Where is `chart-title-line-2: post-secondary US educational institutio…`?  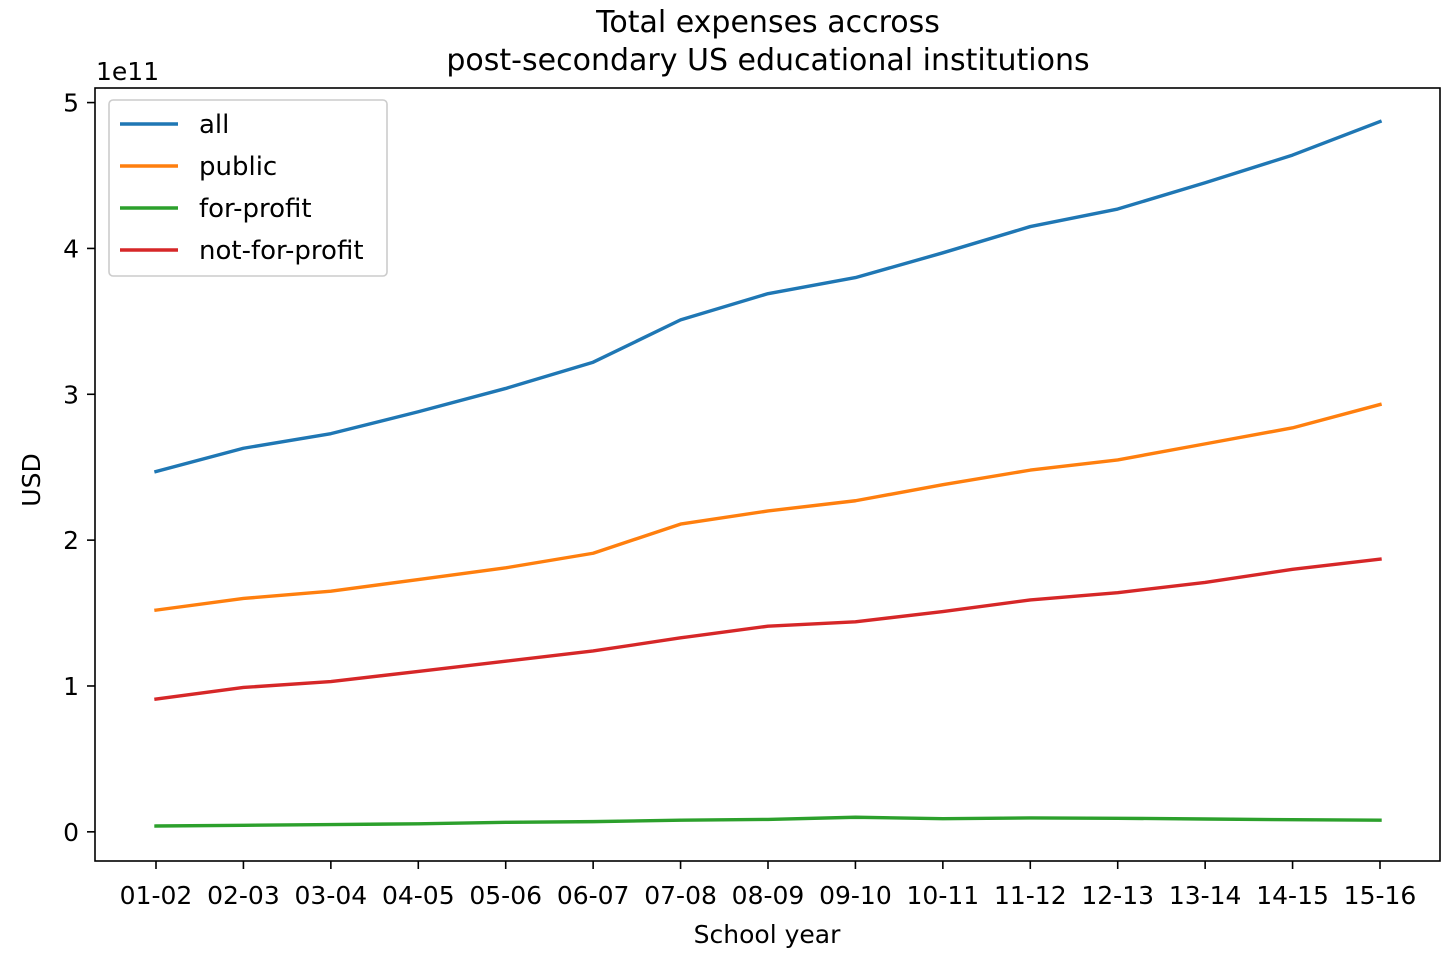
chart-title-line-2: post-secondary US educational institutio… is located at coordinates (767, 60).